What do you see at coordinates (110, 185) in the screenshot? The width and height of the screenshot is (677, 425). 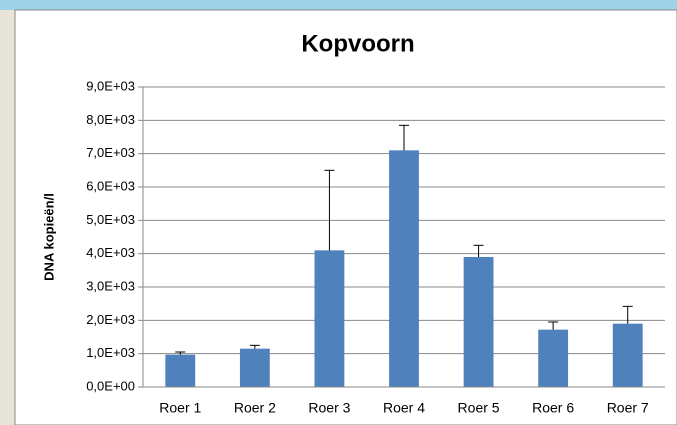 I see `y-tick-label: 6,0E+03` at bounding box center [110, 185].